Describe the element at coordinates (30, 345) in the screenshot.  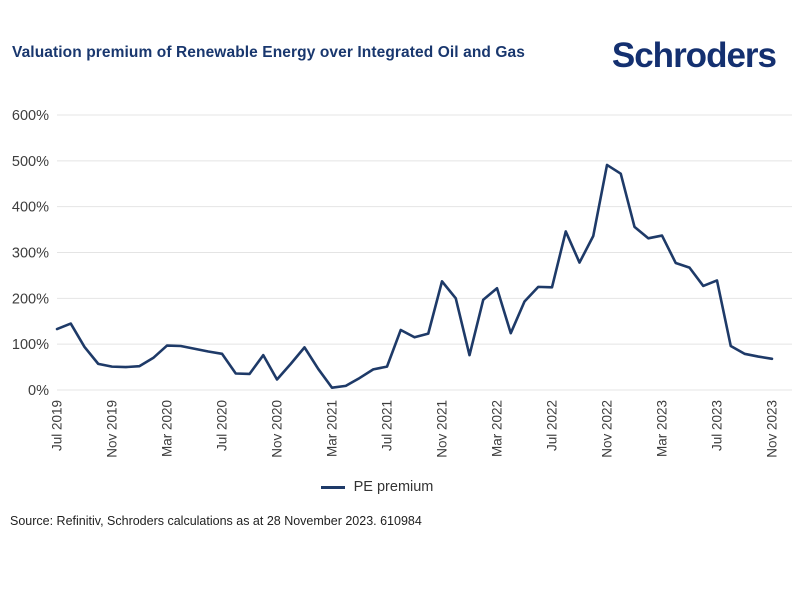
I see `y-axis-label: 100%` at that location.